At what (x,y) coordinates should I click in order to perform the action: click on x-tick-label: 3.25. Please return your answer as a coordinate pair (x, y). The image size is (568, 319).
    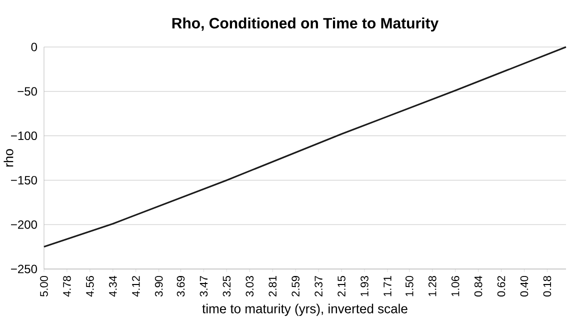
    Looking at the image, I should click on (226, 286).